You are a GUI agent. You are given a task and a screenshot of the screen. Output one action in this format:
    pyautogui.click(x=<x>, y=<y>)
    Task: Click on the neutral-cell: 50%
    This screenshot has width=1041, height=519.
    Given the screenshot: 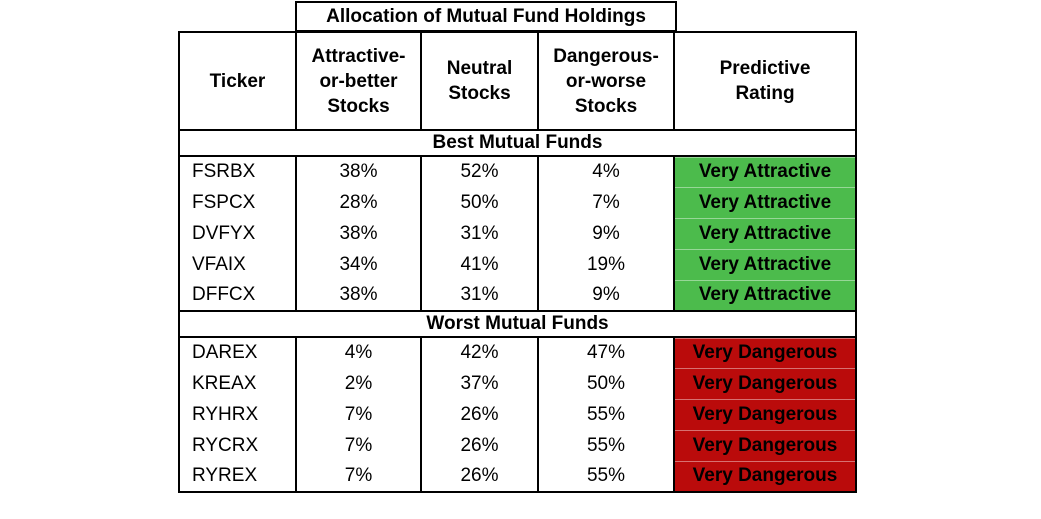 What is the action you would take?
    pyautogui.click(x=479, y=202)
    